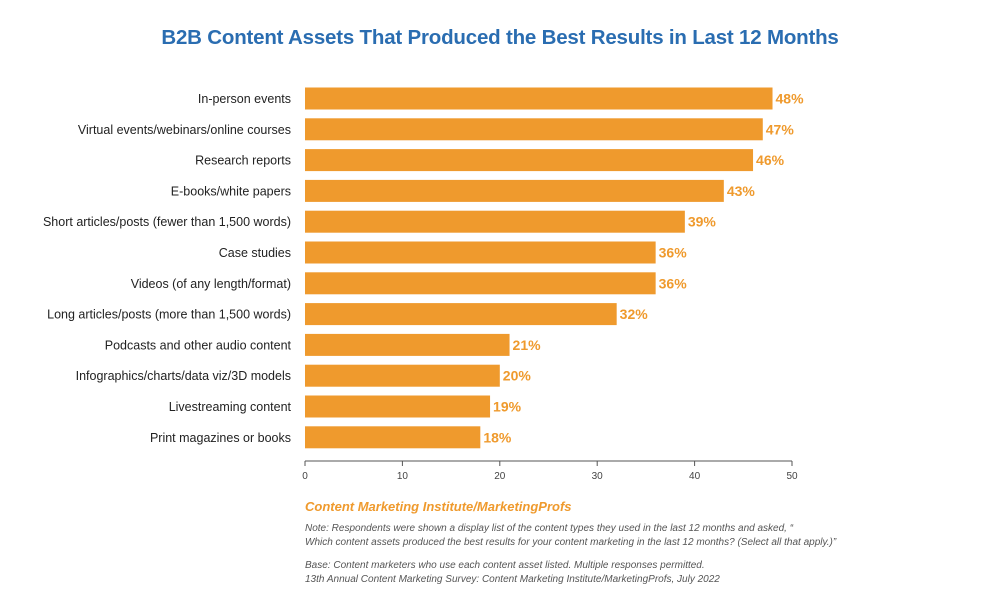  What do you see at coordinates (517, 376) in the screenshot?
I see `value-label: 20%` at bounding box center [517, 376].